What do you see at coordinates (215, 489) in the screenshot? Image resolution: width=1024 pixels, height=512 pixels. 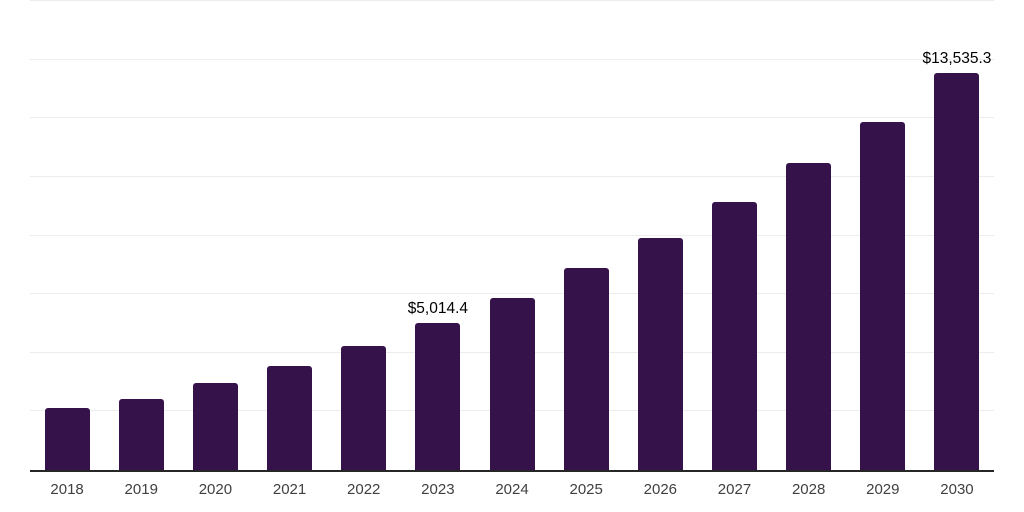 I see `x-tick-2020: 2020` at bounding box center [215, 489].